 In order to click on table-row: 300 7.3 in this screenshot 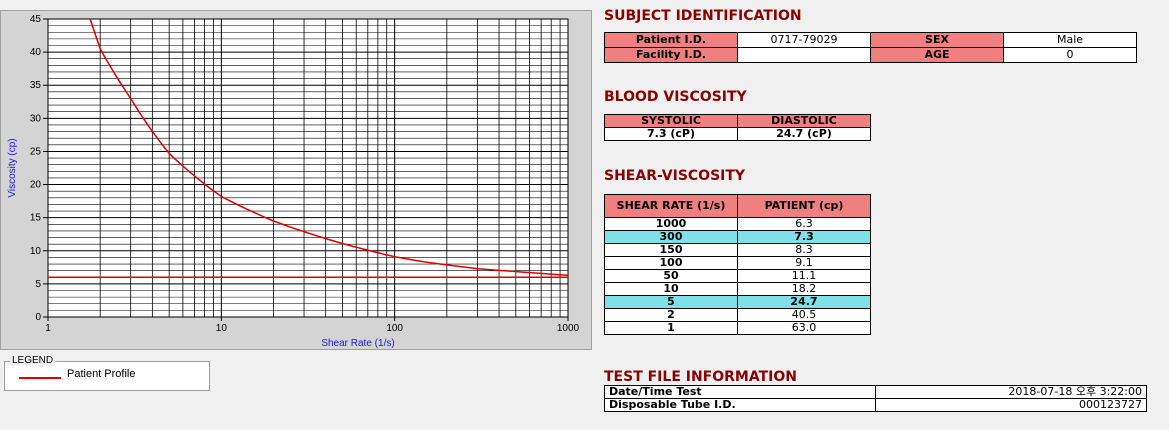, I will do `click(737, 237)`.